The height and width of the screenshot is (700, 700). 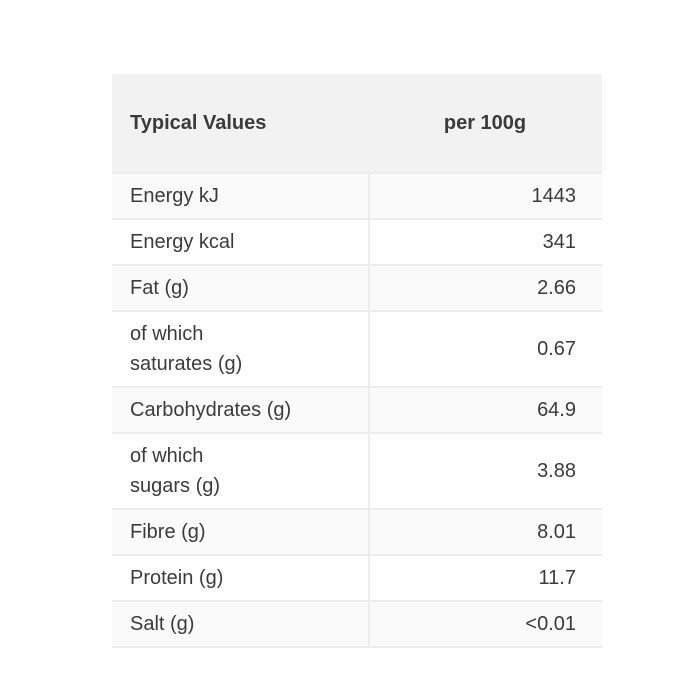 I want to click on table-row: Protein (g) 11.7, so click(x=357, y=577).